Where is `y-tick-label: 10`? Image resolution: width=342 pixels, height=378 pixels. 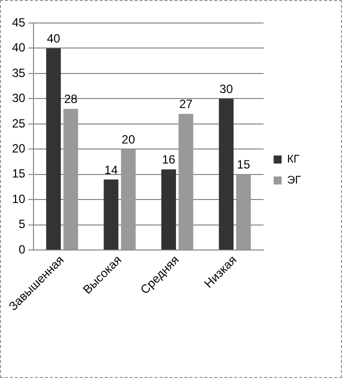
y-tick-label: 10 is located at coordinates (19, 199).